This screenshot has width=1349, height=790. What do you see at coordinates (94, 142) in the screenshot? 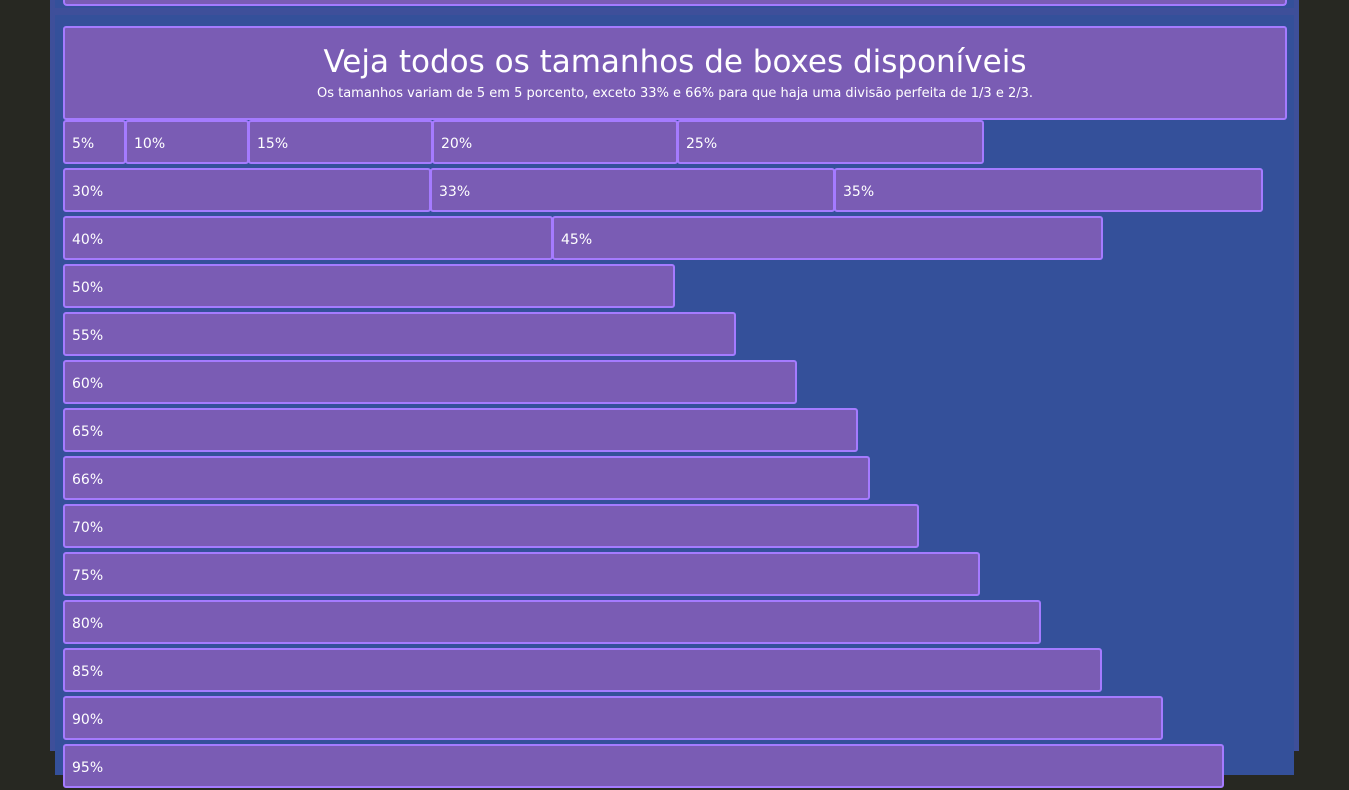
I see `size-box-5: 5%` at bounding box center [94, 142].